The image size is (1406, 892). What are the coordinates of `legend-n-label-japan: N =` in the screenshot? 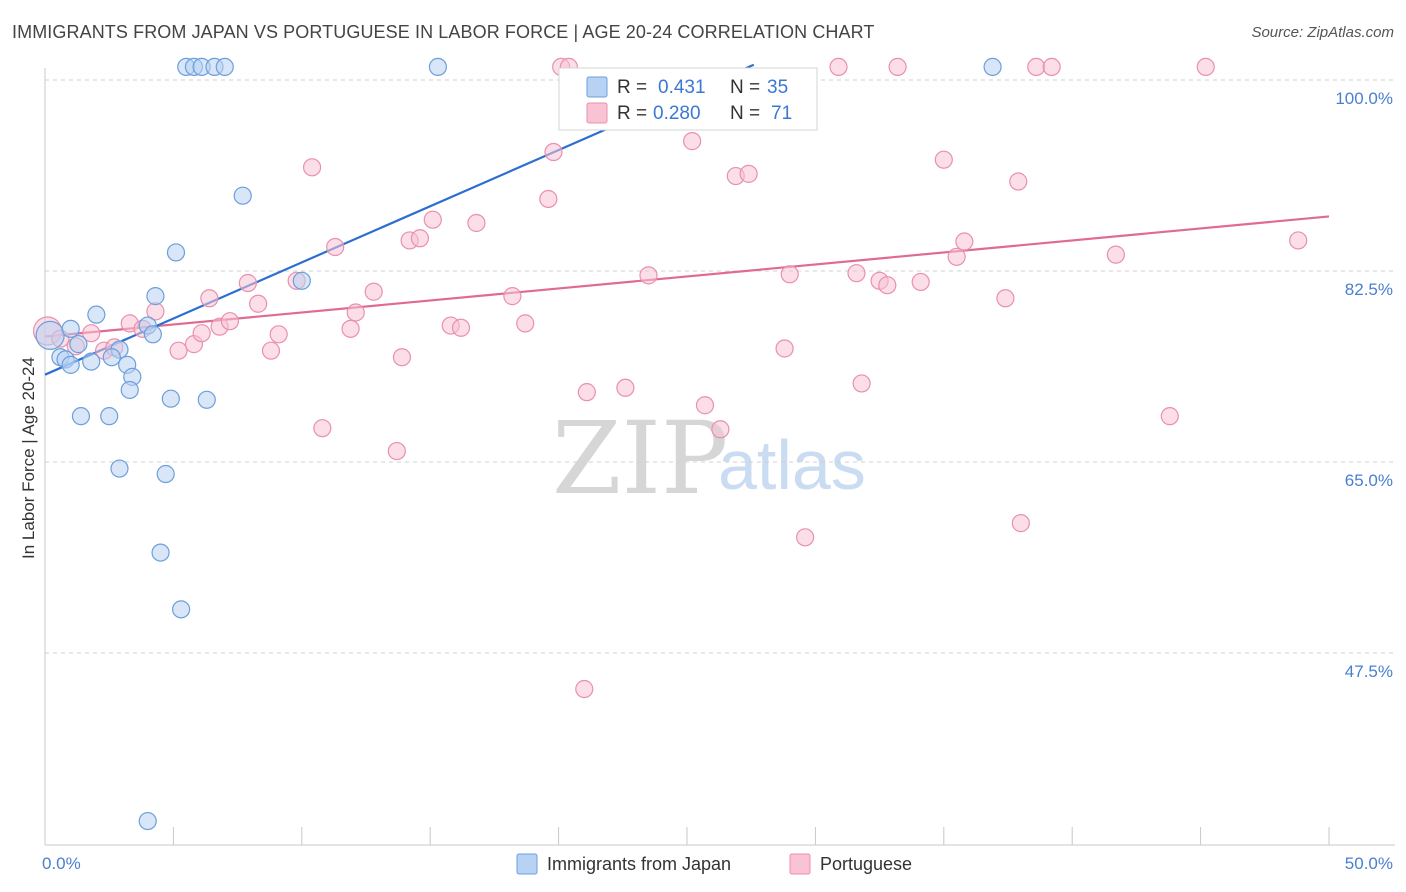 It's located at (745, 87).